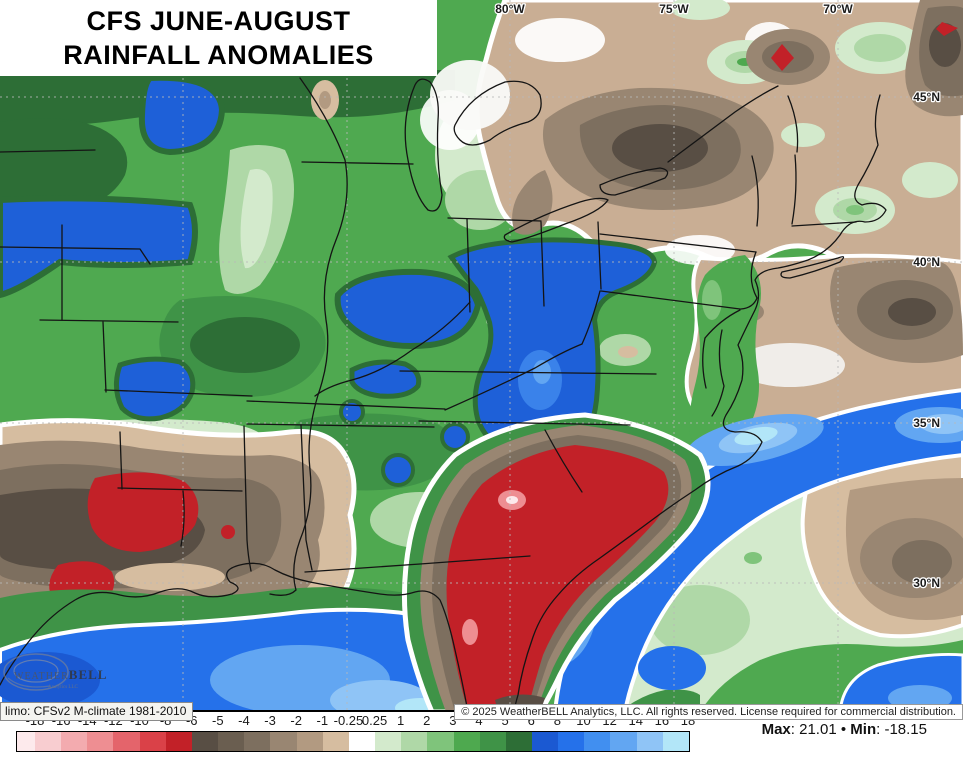  What do you see at coordinates (880, 729) in the screenshot?
I see `min-colon: :` at bounding box center [880, 729].